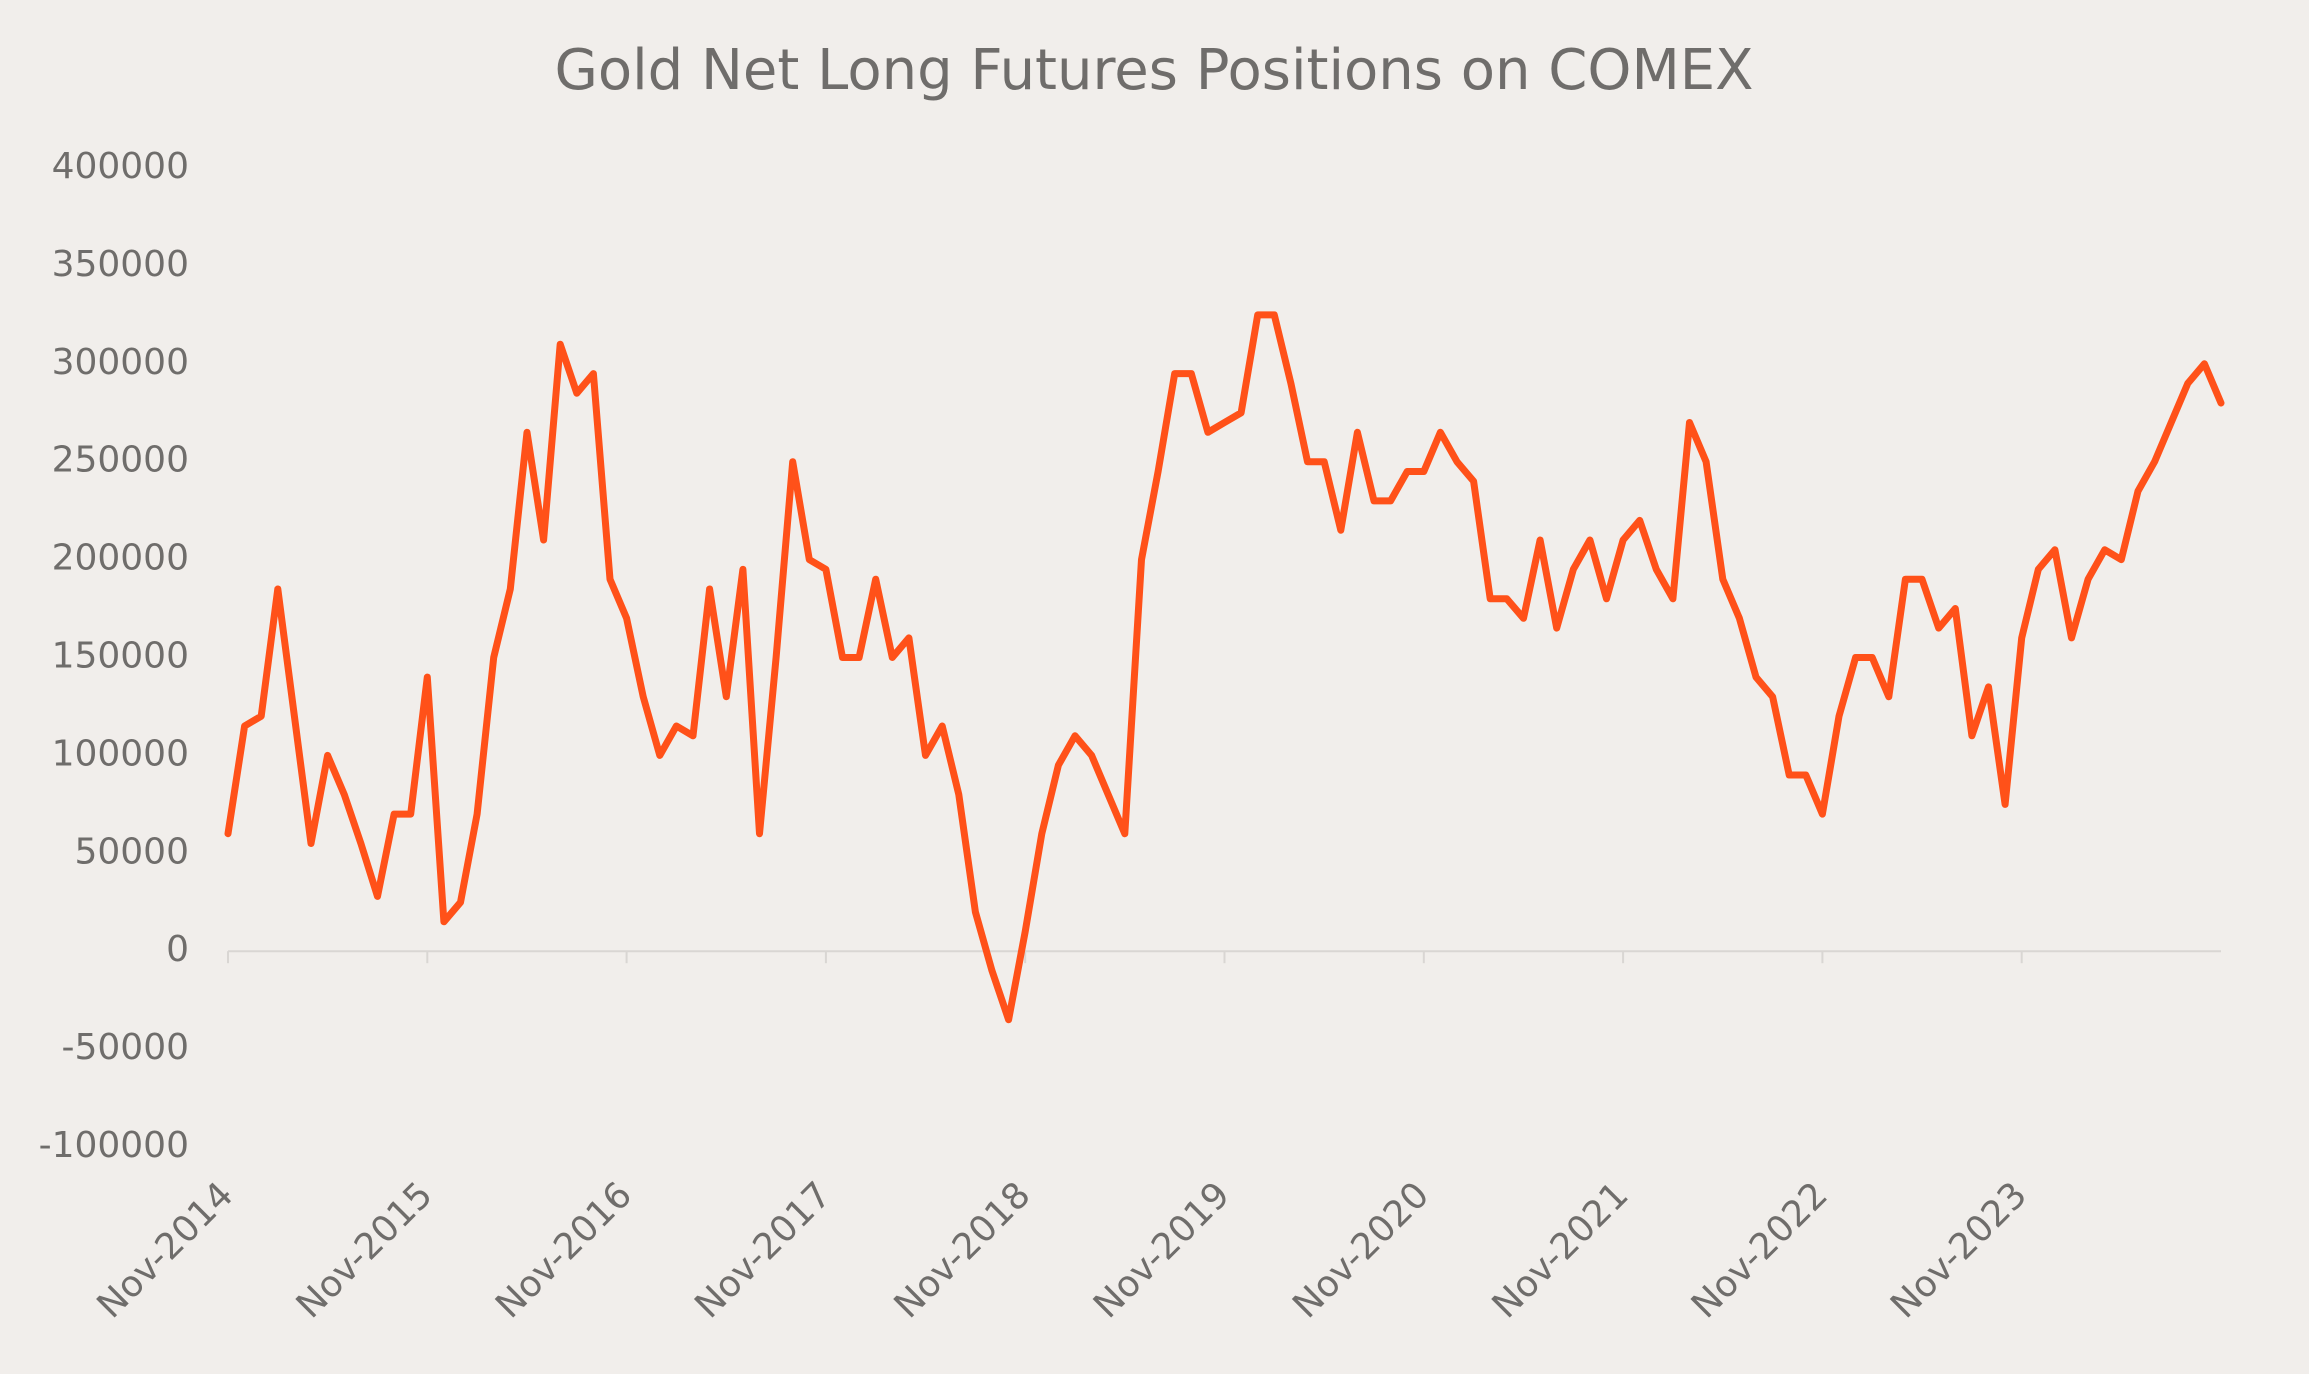 This screenshot has width=2309, height=1374. Describe the element at coordinates (1361, 1250) in the screenshot. I see `x-tick-label: Nov-2020` at that location.